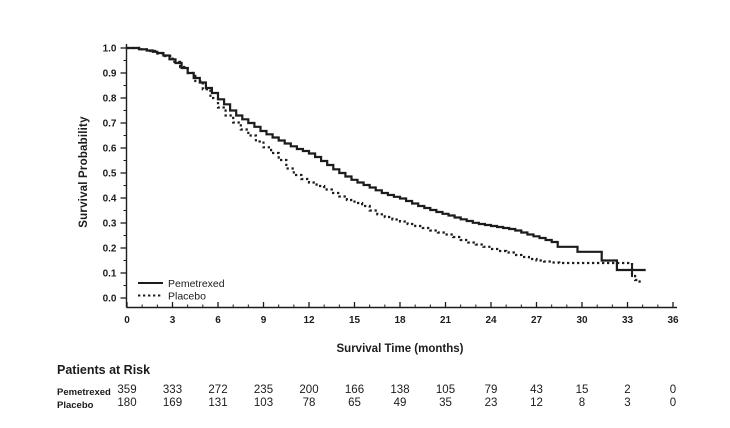 The image size is (730, 428). Describe the element at coordinates (218, 403) in the screenshot. I see `risk-count: 131` at that location.